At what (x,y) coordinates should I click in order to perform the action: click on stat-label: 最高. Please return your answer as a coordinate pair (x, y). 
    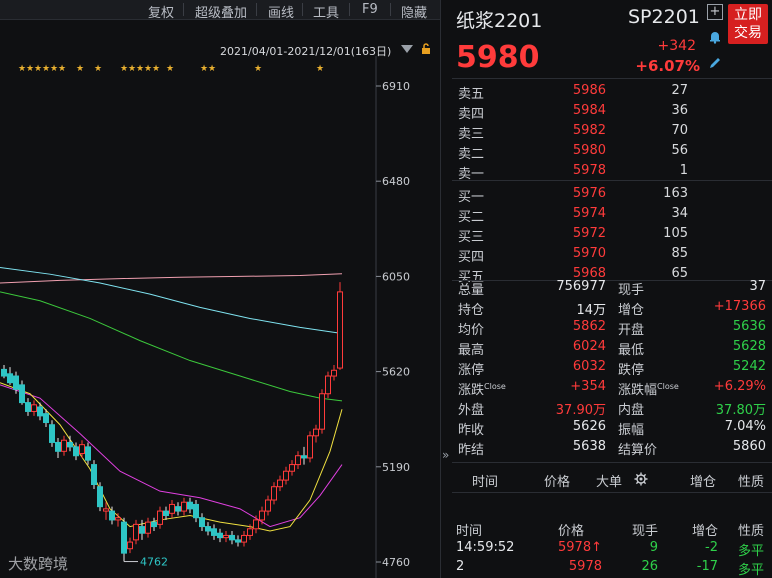
    Looking at the image, I should click on (471, 350).